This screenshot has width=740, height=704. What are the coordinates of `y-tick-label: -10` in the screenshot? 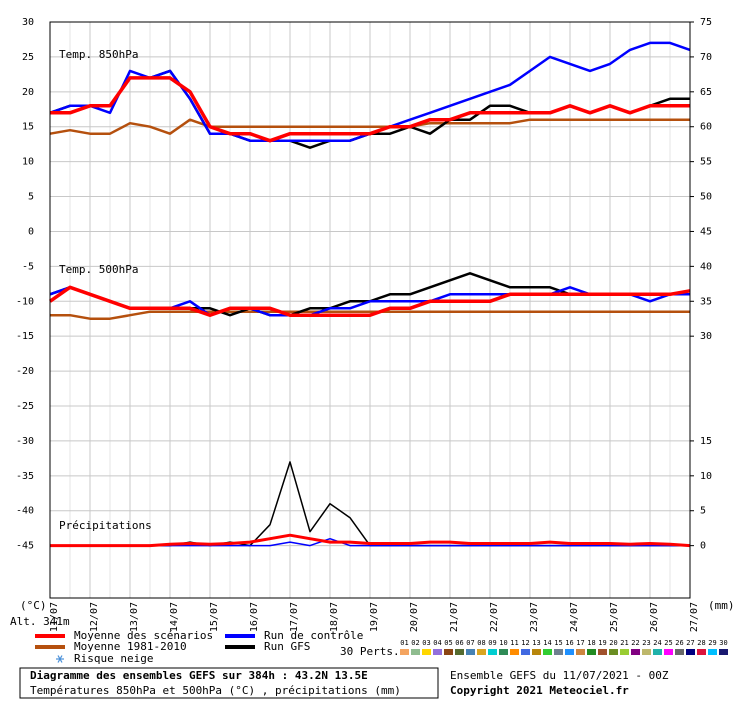 It's located at (25, 301).